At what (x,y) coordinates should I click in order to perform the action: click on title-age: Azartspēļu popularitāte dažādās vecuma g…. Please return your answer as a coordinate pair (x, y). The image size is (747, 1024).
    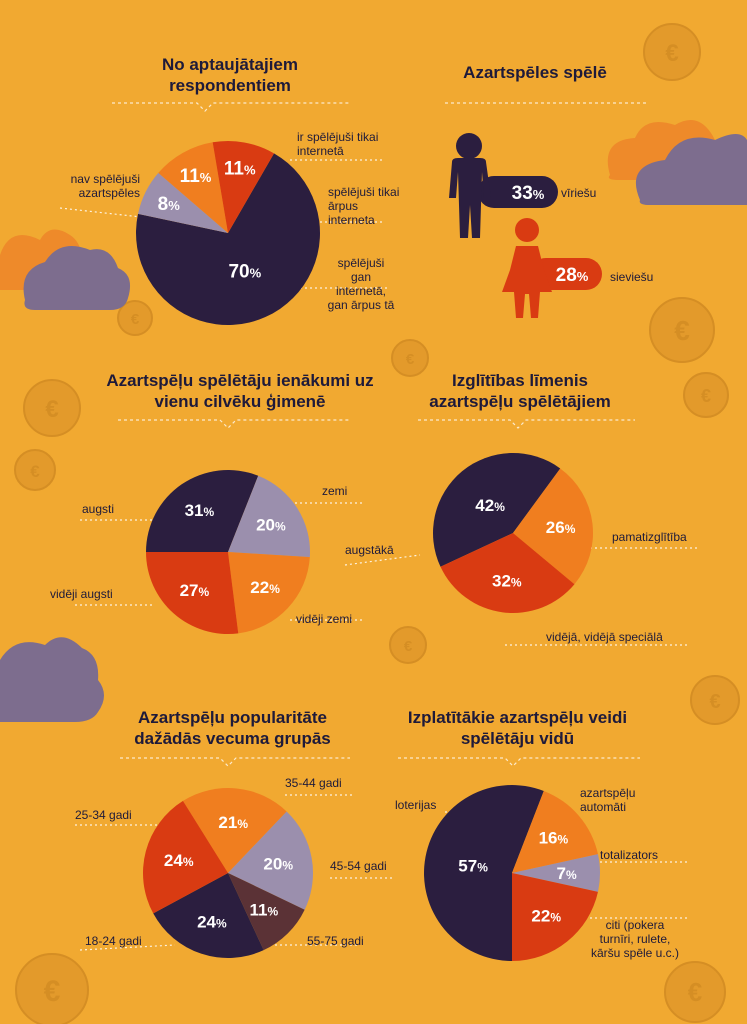
    Looking at the image, I should click on (232, 728).